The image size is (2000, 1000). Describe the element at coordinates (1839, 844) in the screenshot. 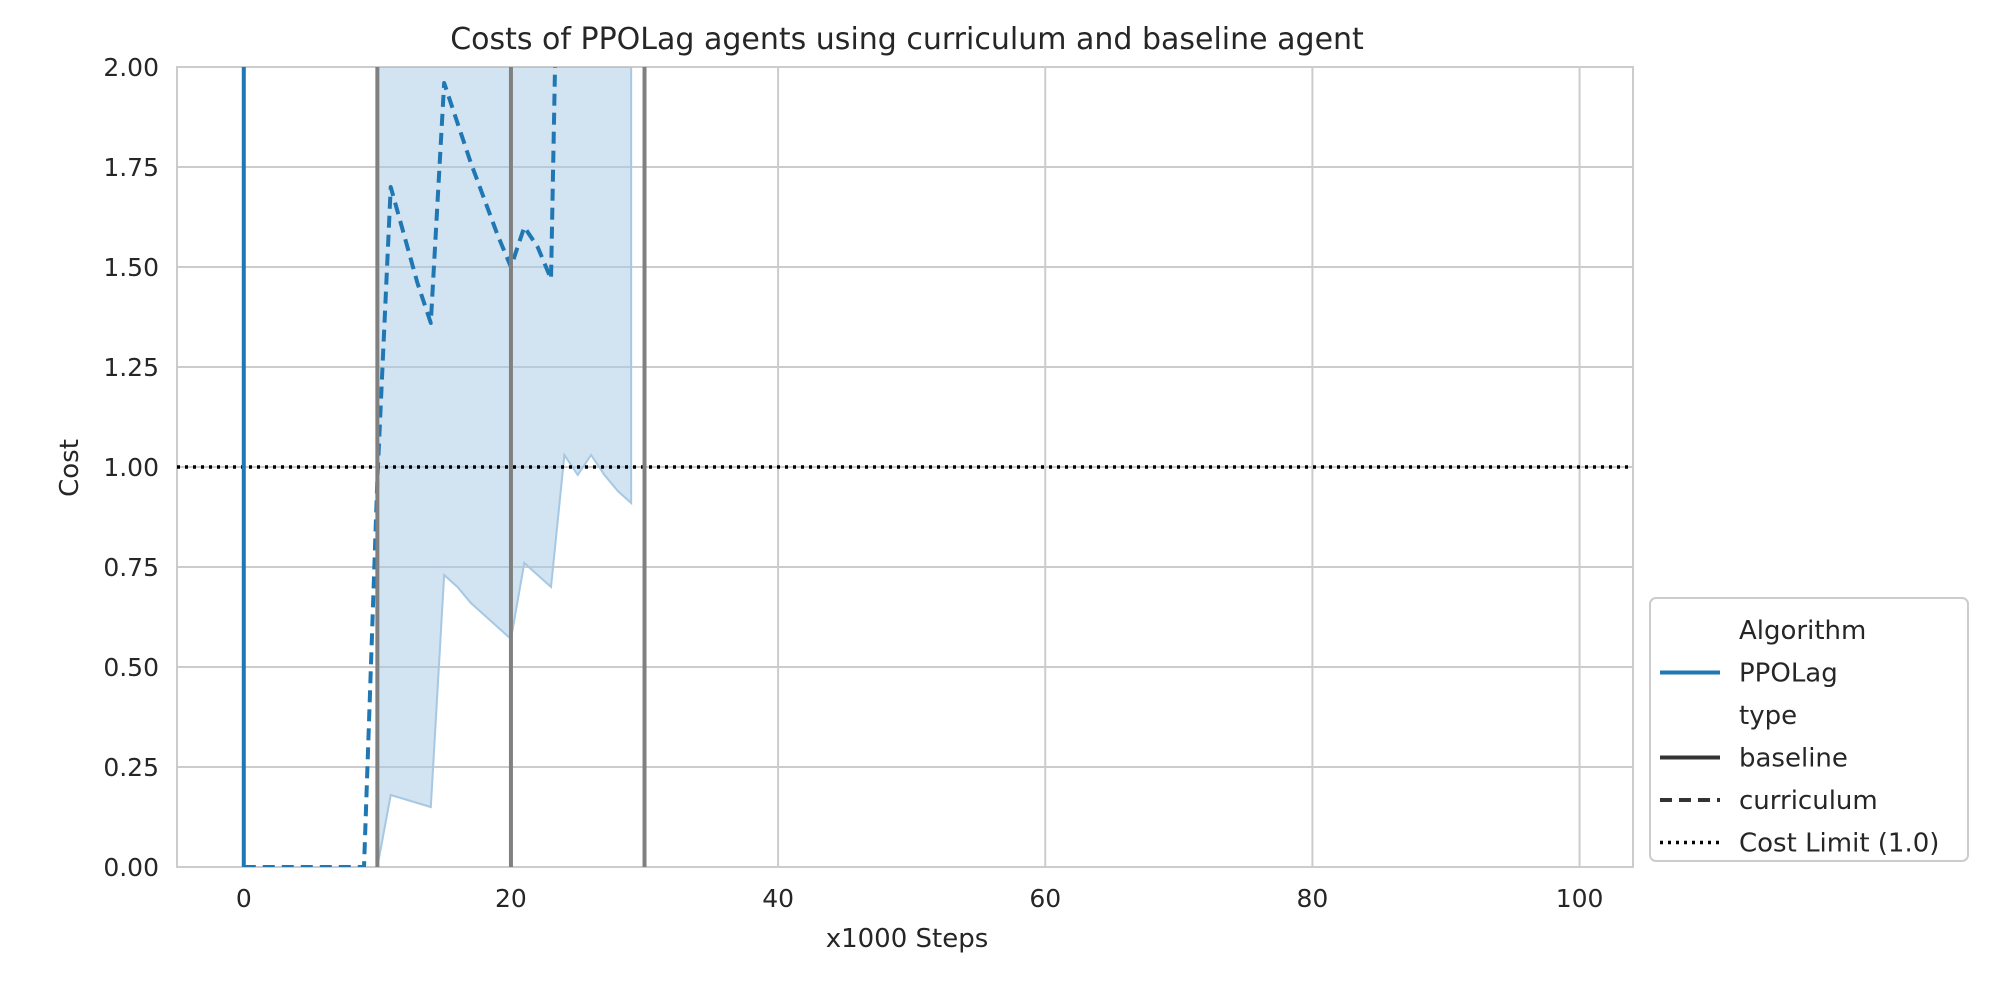

I see `legend-label: Cost Limit (1.0)` at that location.